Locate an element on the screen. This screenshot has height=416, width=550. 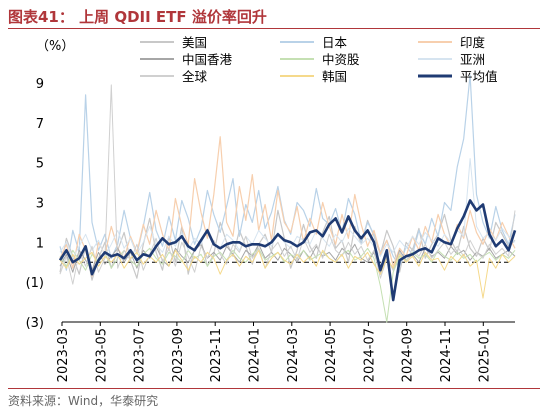
source-note: 资料来源：Wind，华泰研究 is located at coordinates (83, 401).